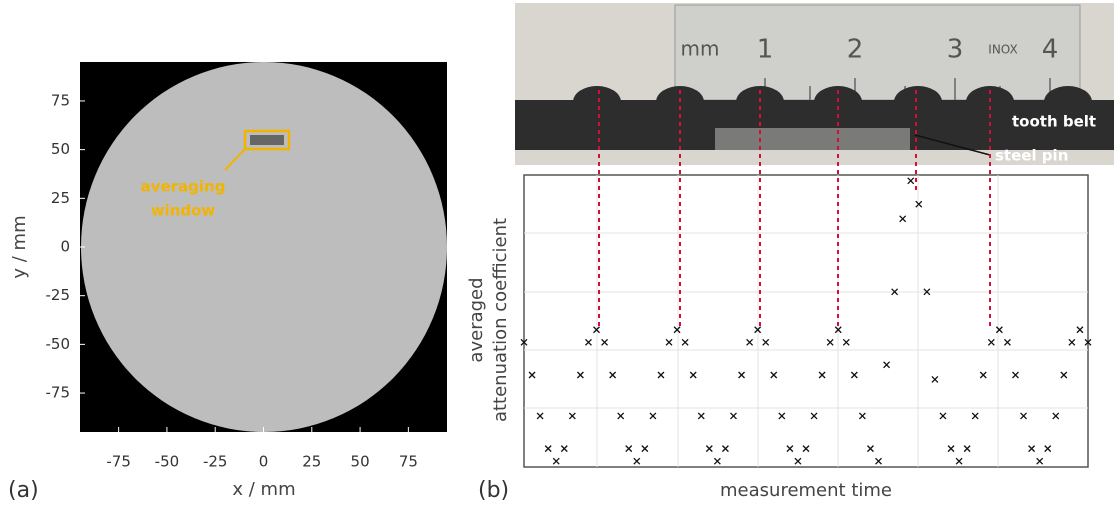 This screenshot has width=1114, height=511. What do you see at coordinates (183, 187) in the screenshot?
I see `annotation: averaging` at bounding box center [183, 187].